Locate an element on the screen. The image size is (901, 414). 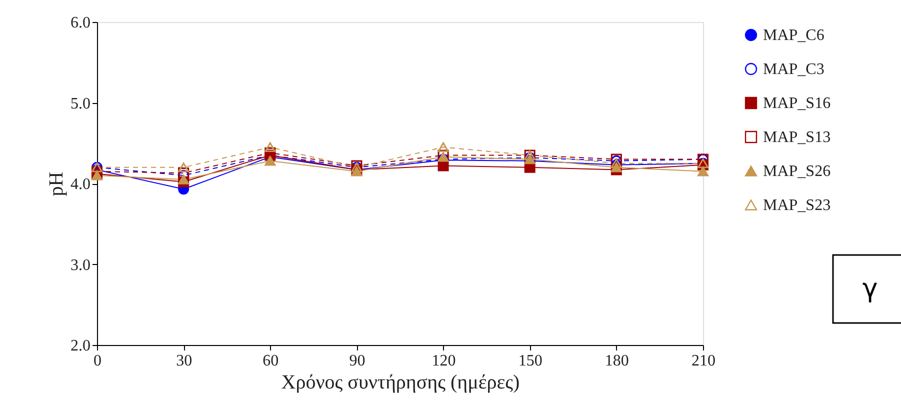
y-tick-label: 6.0 is located at coordinates (80, 23).